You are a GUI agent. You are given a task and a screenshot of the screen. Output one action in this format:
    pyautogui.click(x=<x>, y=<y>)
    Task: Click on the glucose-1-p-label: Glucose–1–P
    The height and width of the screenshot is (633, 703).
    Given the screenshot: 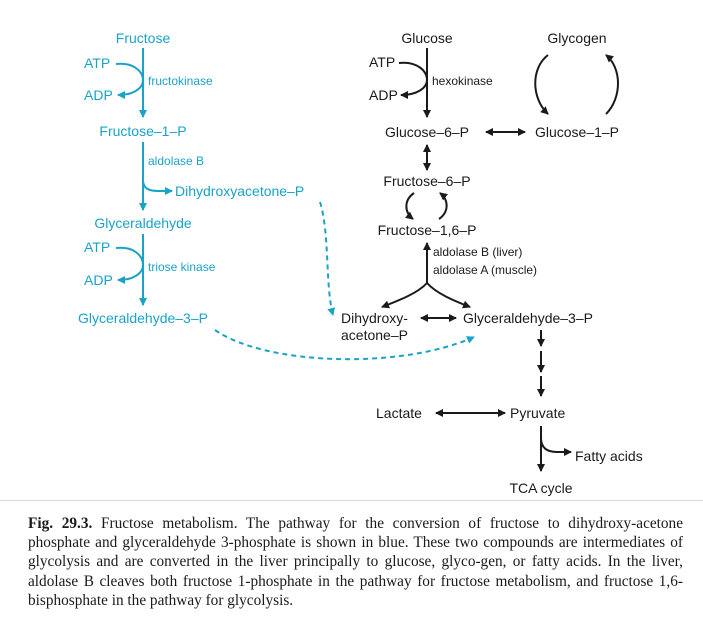 What is the action you would take?
    pyautogui.click(x=577, y=132)
    